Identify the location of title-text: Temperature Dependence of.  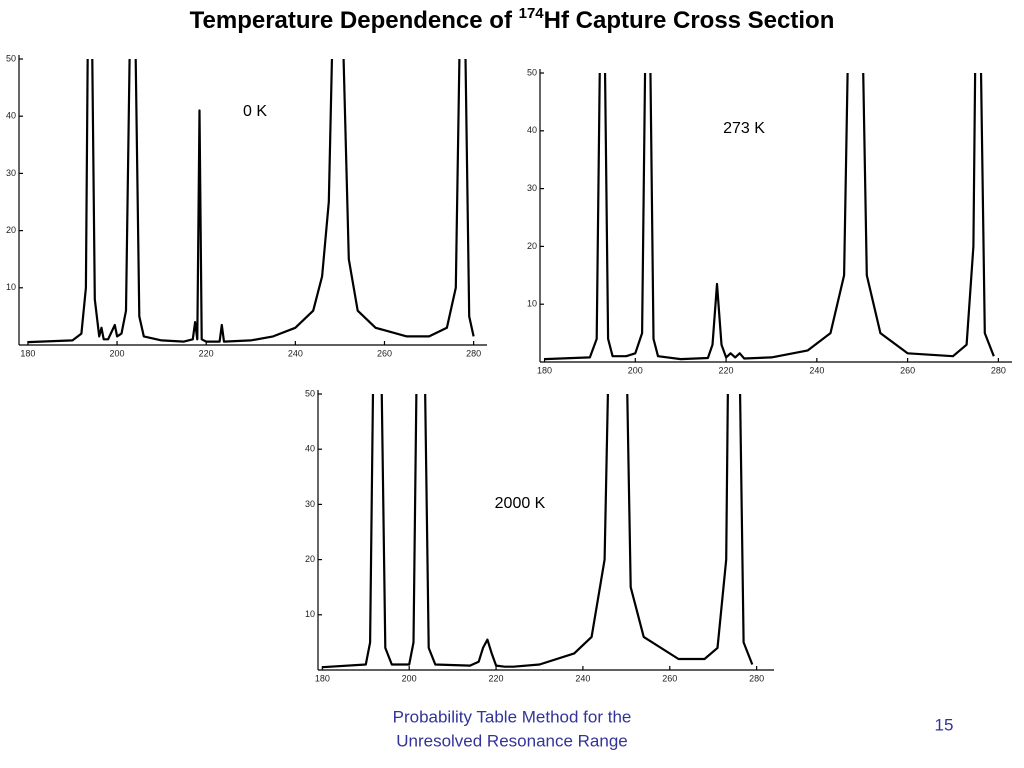
(354, 20).